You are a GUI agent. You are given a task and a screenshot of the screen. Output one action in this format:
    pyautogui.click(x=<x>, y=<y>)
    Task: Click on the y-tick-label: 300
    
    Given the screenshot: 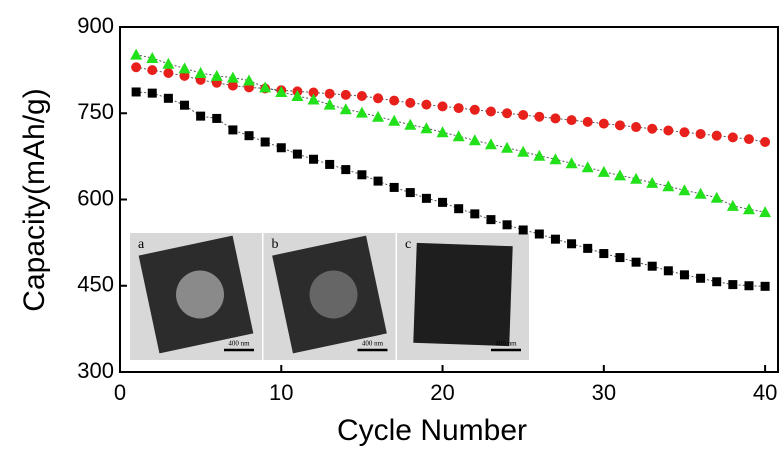 What is the action you would take?
    pyautogui.click(x=95, y=370)
    